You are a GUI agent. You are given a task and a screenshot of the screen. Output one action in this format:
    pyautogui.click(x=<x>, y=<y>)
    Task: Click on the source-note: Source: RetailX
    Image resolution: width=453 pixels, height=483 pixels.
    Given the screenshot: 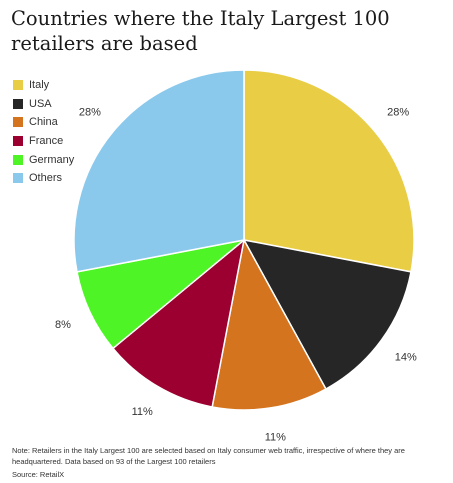 What is the action you would take?
    pyautogui.click(x=38, y=474)
    